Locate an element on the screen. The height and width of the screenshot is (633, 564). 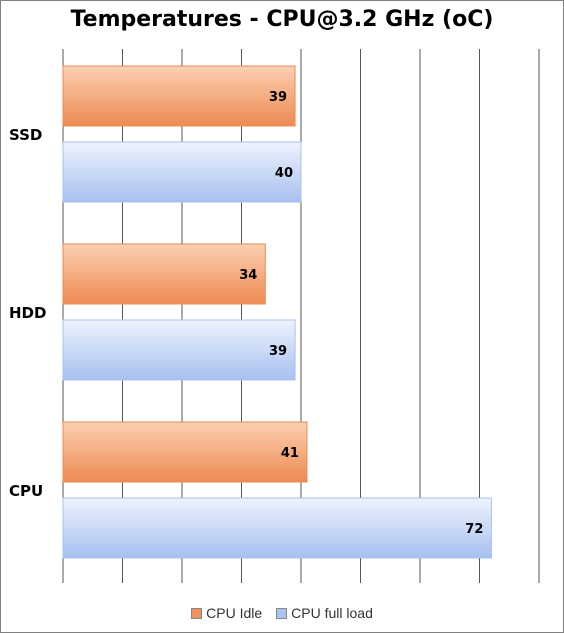
value-label-cpu-full-load: 72 is located at coordinates (474, 529).